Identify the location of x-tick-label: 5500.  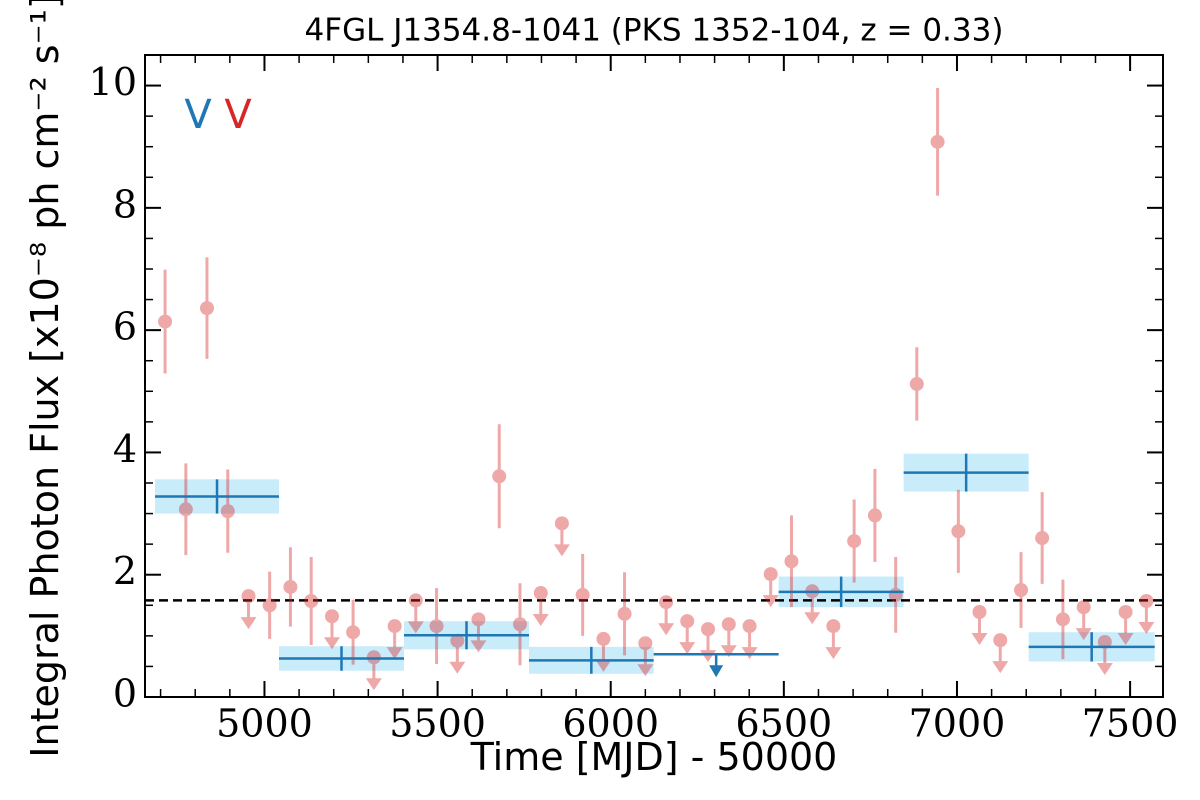
(437, 724).